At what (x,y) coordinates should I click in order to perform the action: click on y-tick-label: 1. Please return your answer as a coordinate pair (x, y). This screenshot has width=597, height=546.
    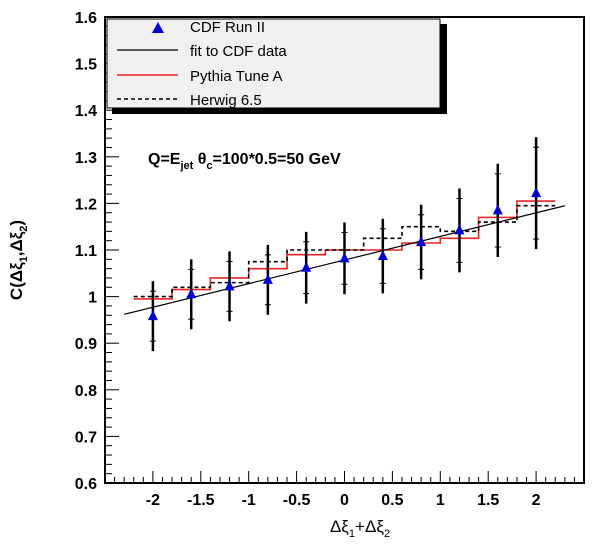
    Looking at the image, I should click on (92, 298).